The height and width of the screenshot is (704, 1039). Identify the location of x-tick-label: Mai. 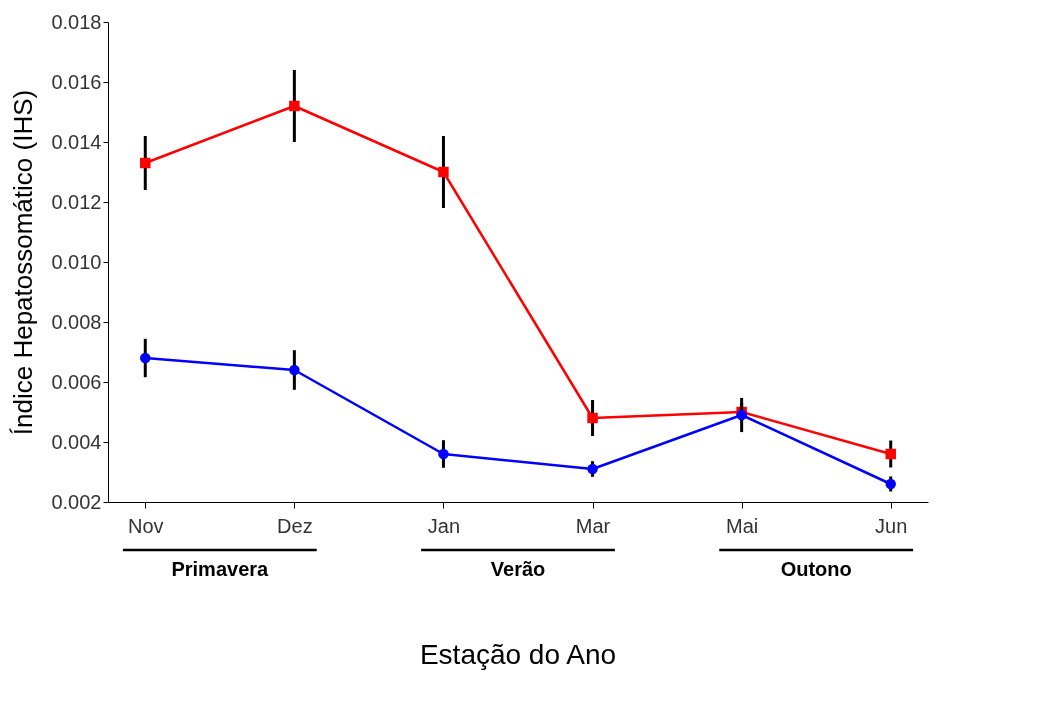
(742, 525).